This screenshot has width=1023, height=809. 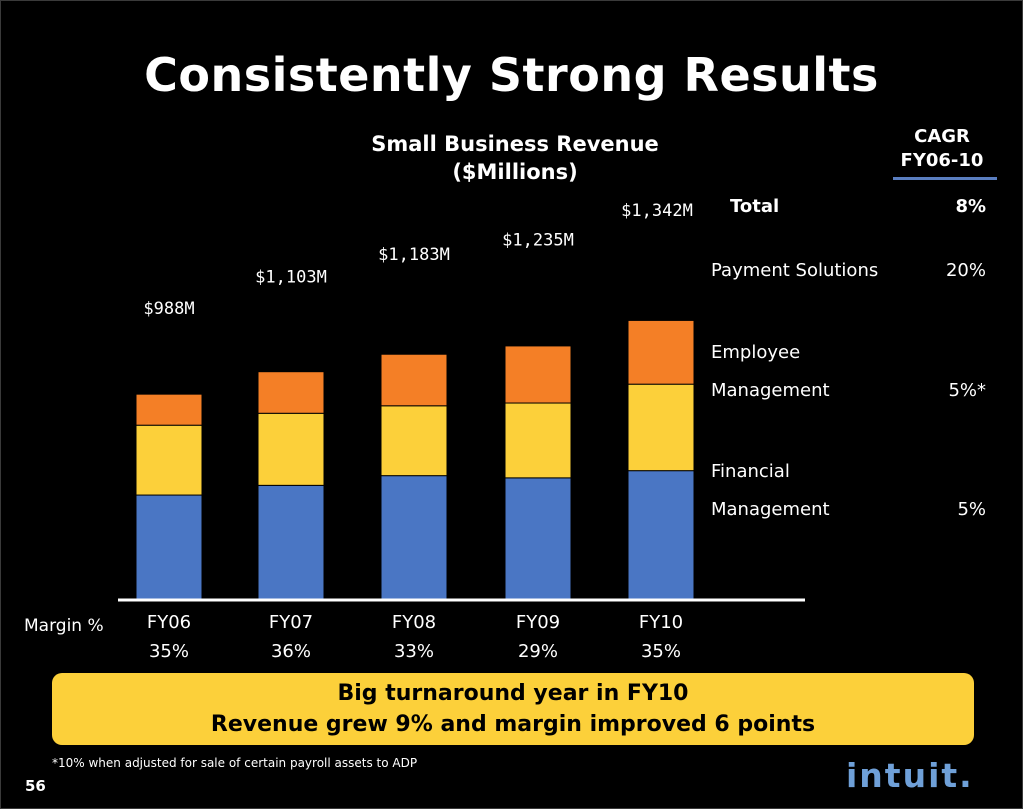 I want to click on margin-value-fy09: 29%, so click(x=538, y=651).